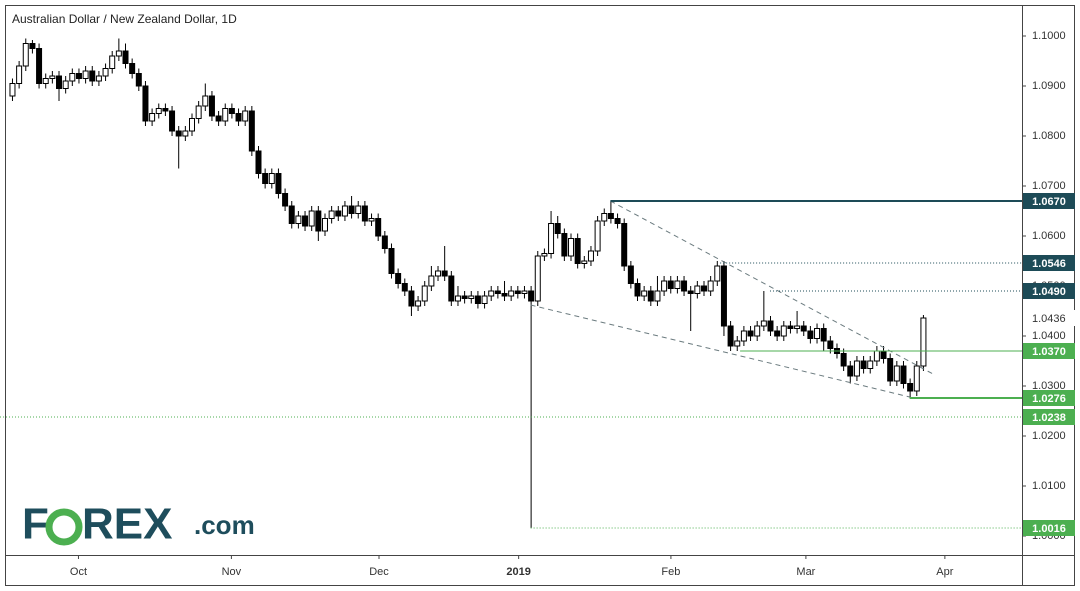 The image size is (1080, 591). Describe the element at coordinates (944, 572) in the screenshot. I see `x-tick-label: Apr` at that location.